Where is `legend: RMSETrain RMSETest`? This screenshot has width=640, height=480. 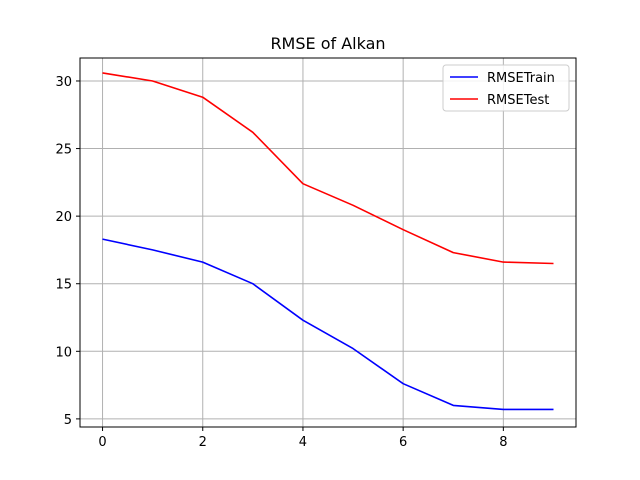
legend: RMSETrain RMSETest is located at coordinates (506, 88).